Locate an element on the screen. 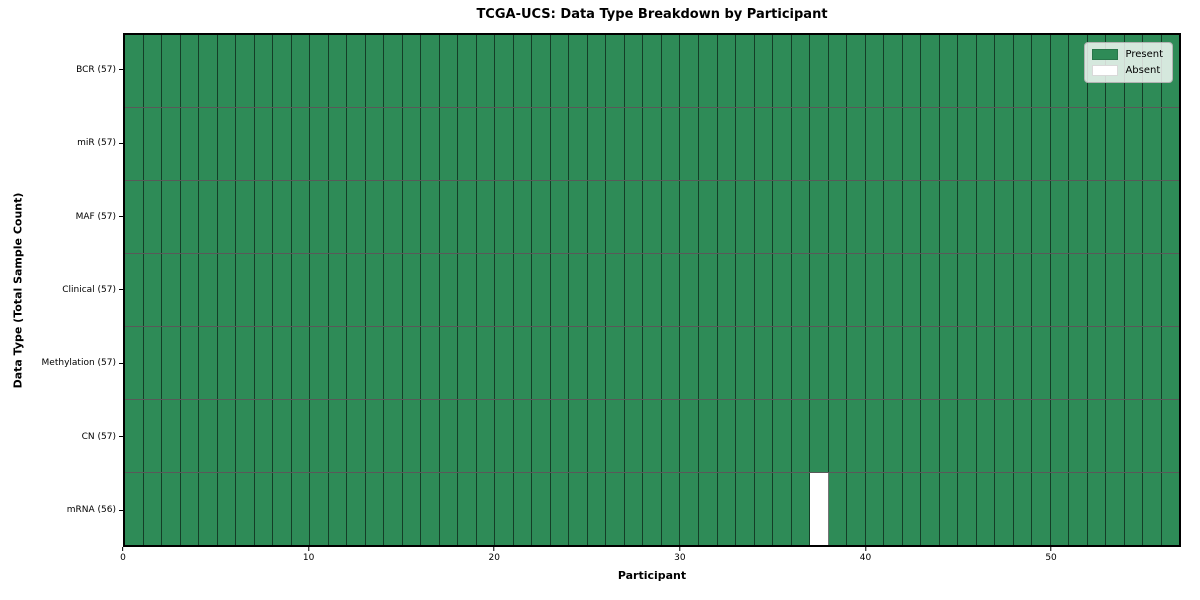  heatmap-row-miR is located at coordinates (652, 144).